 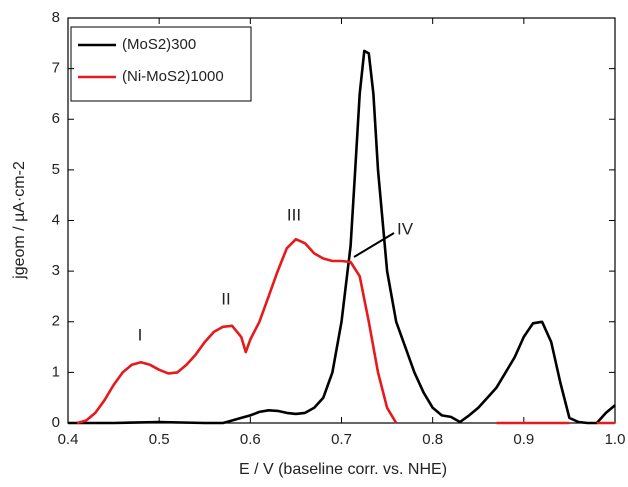 I want to click on x-tick-label: 0.7, so click(x=341, y=439).